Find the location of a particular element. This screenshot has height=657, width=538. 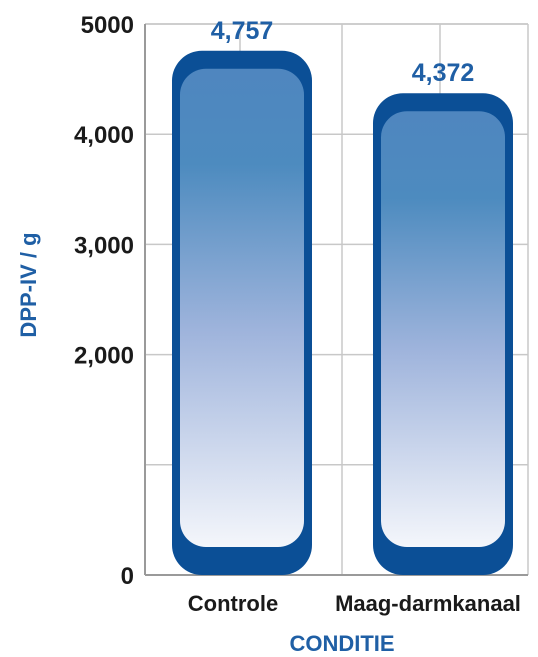

bar-value-label: 4,757 is located at coordinates (242, 31).